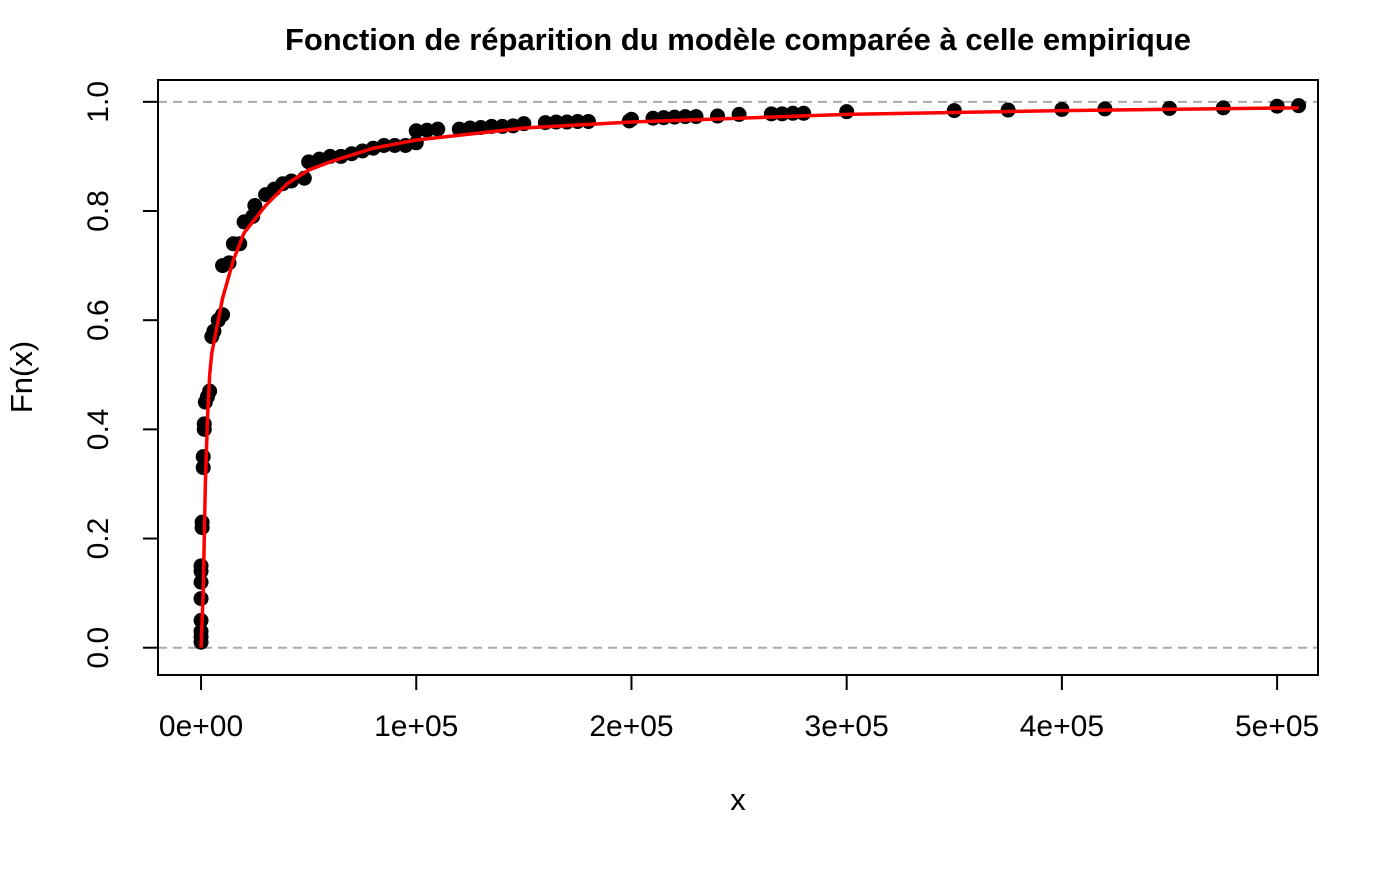  What do you see at coordinates (21, 377) in the screenshot?
I see `y-axis-label: Fn(x)` at bounding box center [21, 377].